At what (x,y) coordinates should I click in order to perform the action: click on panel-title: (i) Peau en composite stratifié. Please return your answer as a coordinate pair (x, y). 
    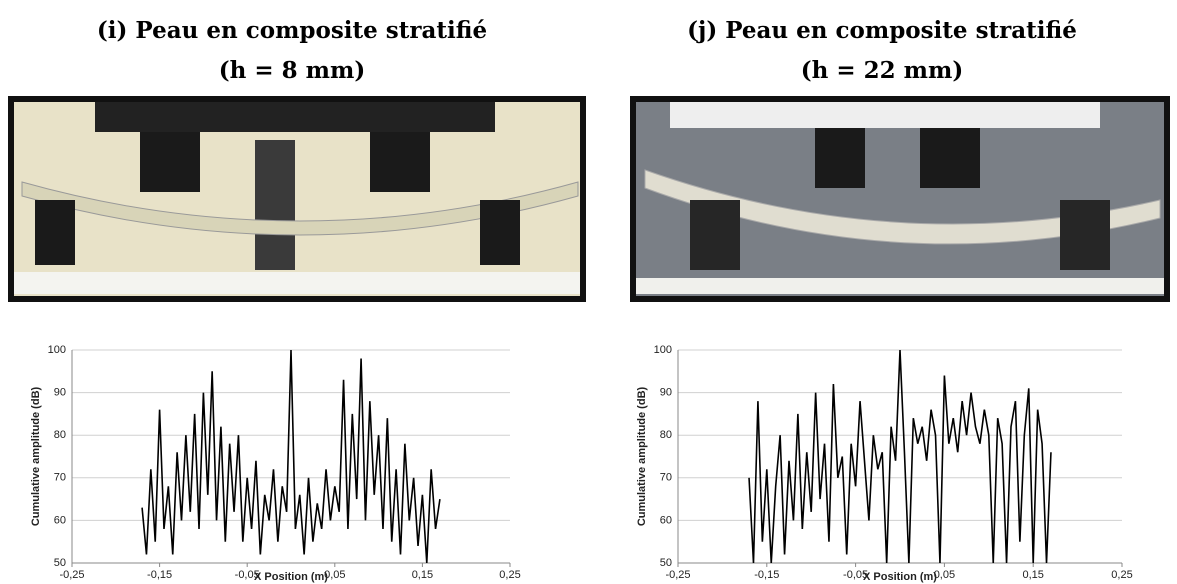
    Looking at the image, I should click on (292, 30).